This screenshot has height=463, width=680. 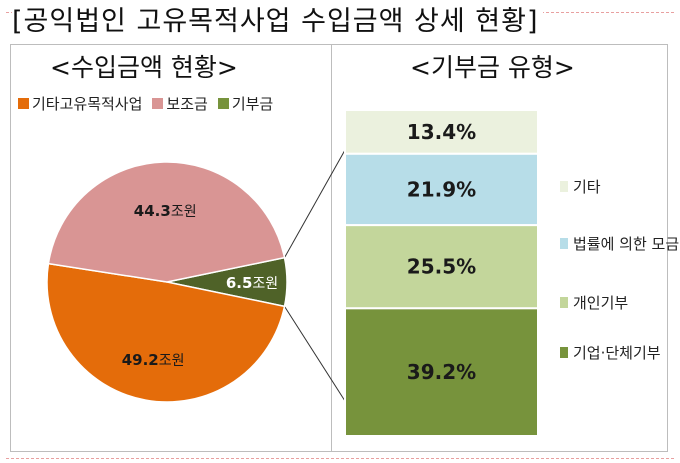 I want to click on bar-segment-legal, so click(x=441, y=189).